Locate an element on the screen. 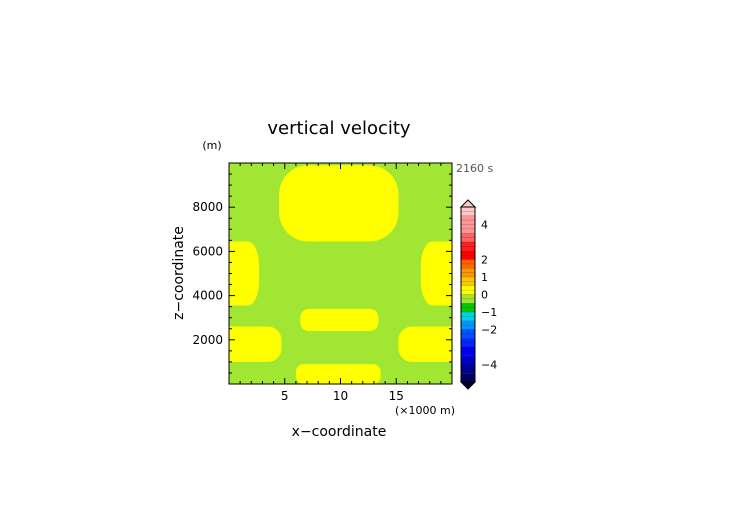 This screenshot has height=532, width=752. x-tick-label: 5 is located at coordinates (285, 396).